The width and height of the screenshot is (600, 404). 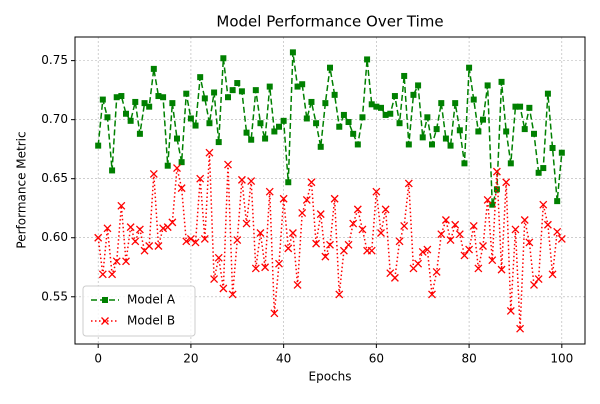 What do you see at coordinates (468, 359) in the screenshot?
I see `x-tick-label: 80` at bounding box center [468, 359].